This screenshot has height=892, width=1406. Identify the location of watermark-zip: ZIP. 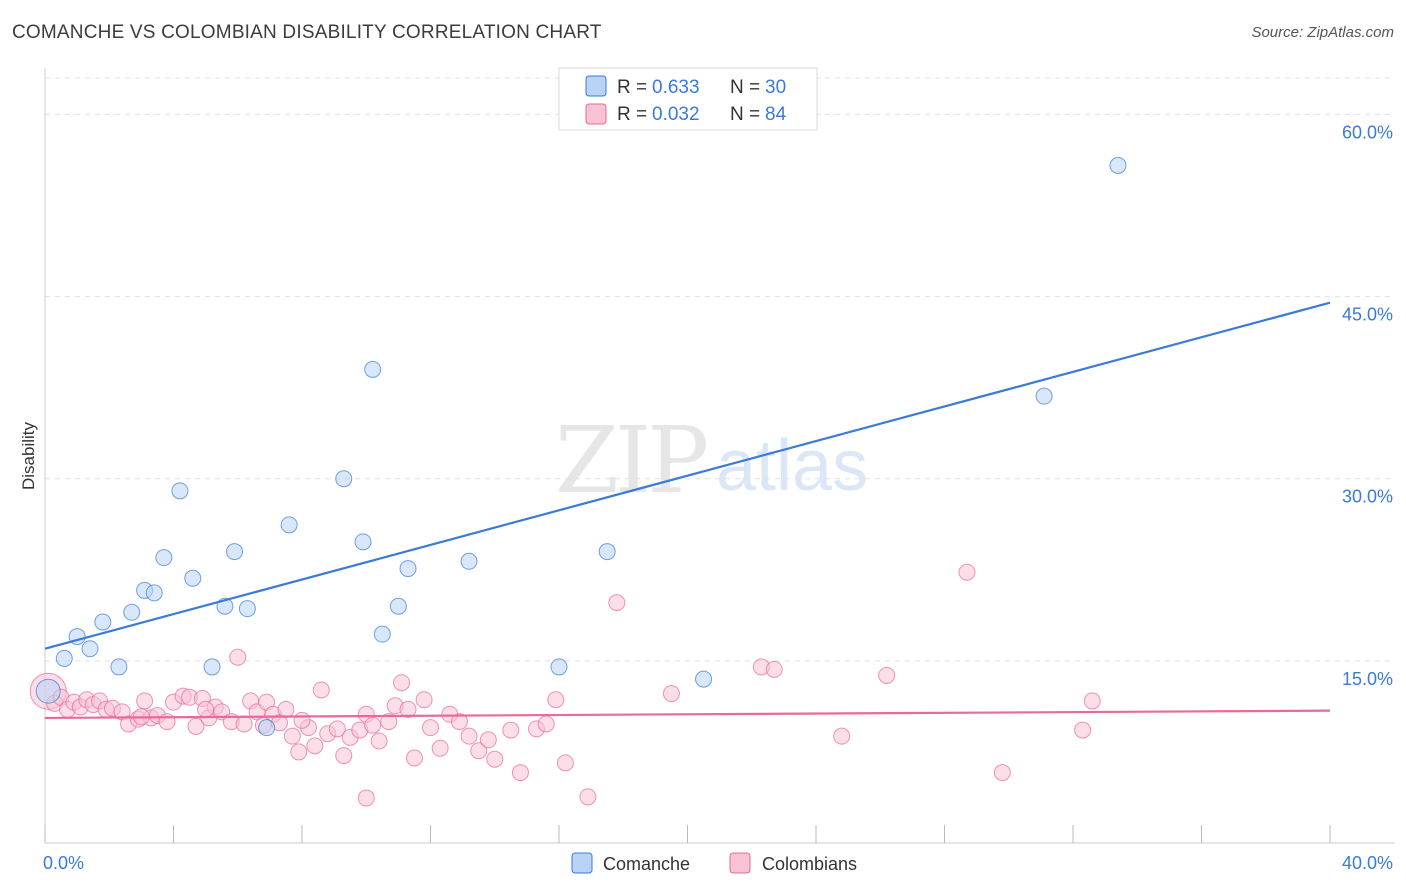
(630, 460).